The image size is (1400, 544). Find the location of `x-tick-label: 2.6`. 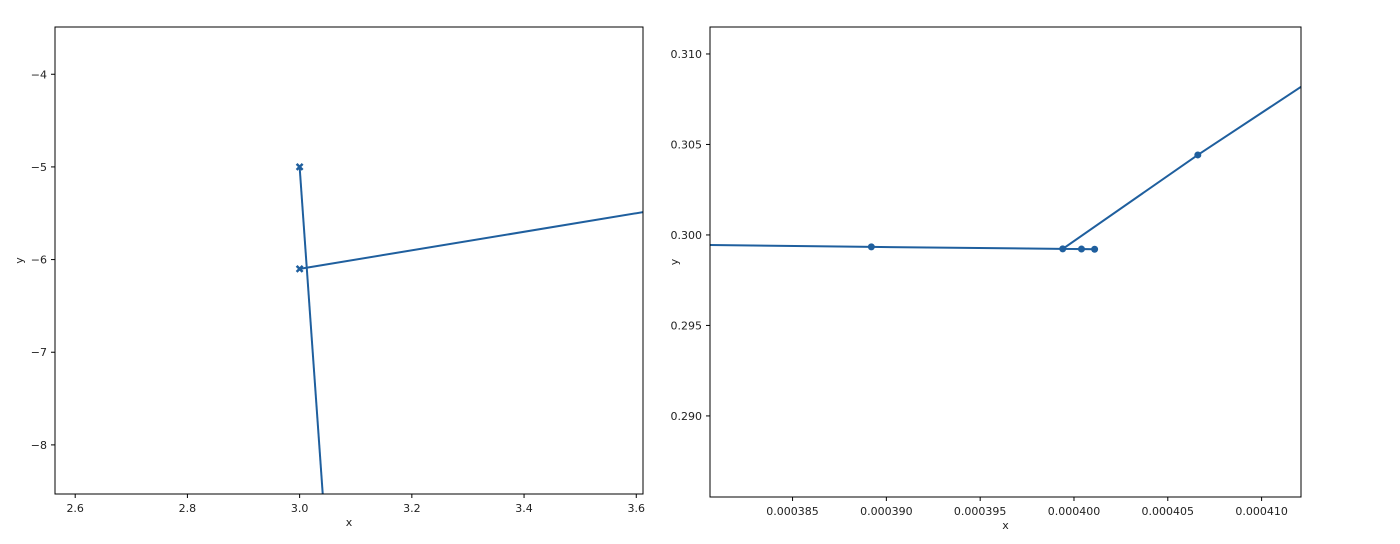

x-tick-label: 2.6 is located at coordinates (75, 508).